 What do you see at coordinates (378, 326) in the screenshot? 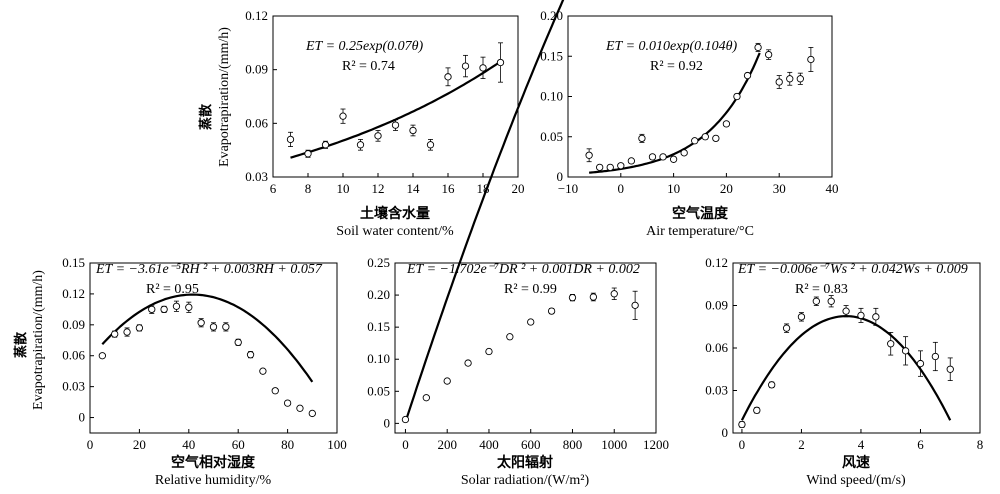
I see `y-tick-label: 0.15` at bounding box center [378, 326].